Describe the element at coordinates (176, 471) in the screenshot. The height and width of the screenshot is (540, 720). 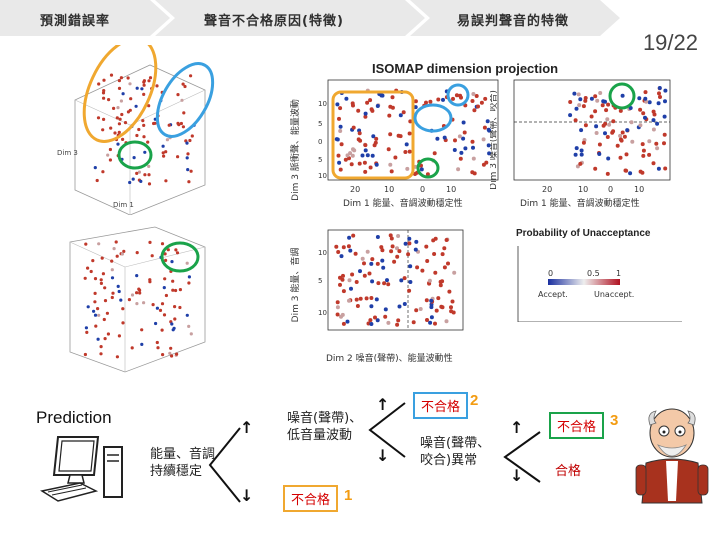
I see `root-text-line2: 持續穩定` at that location.